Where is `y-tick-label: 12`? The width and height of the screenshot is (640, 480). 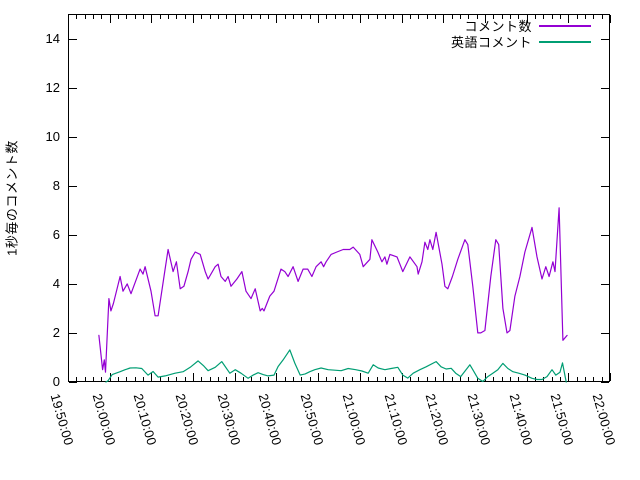 y-tick-label: 12 is located at coordinates (52, 87).